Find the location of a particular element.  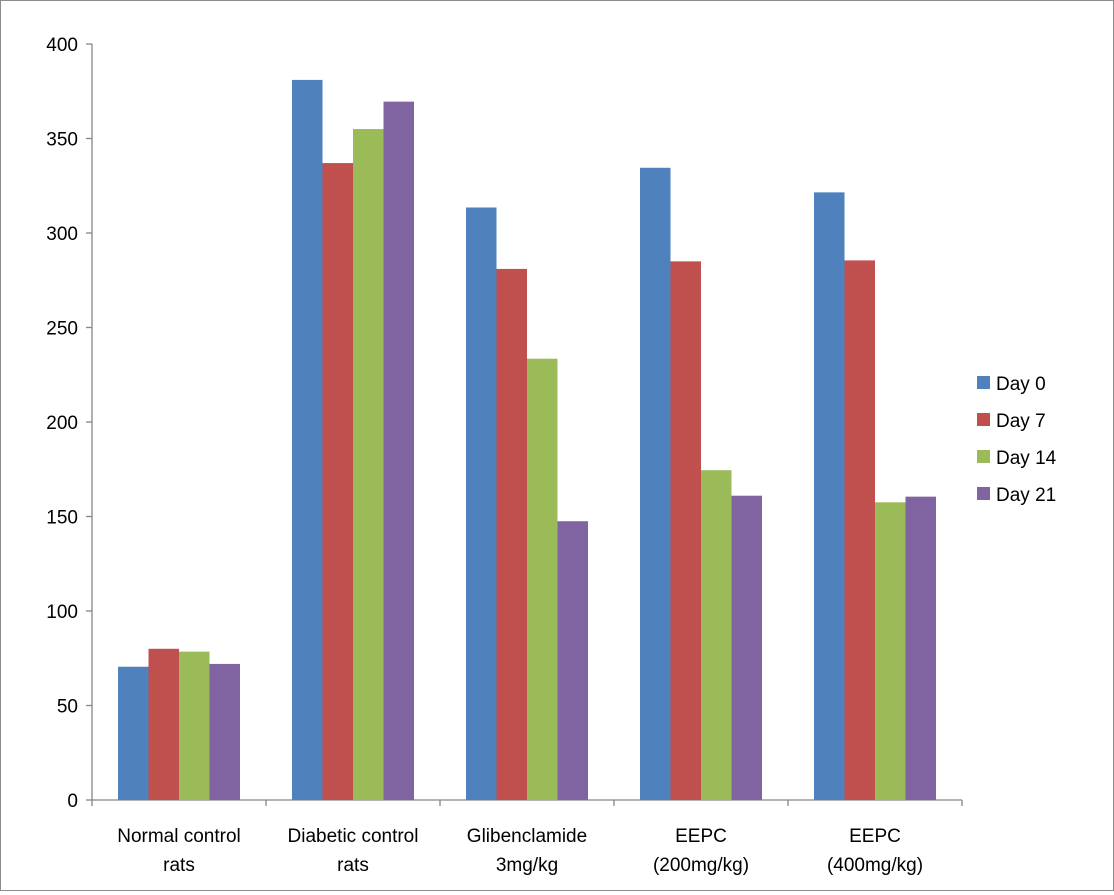

y-tick-label: 300 is located at coordinates (62, 234).